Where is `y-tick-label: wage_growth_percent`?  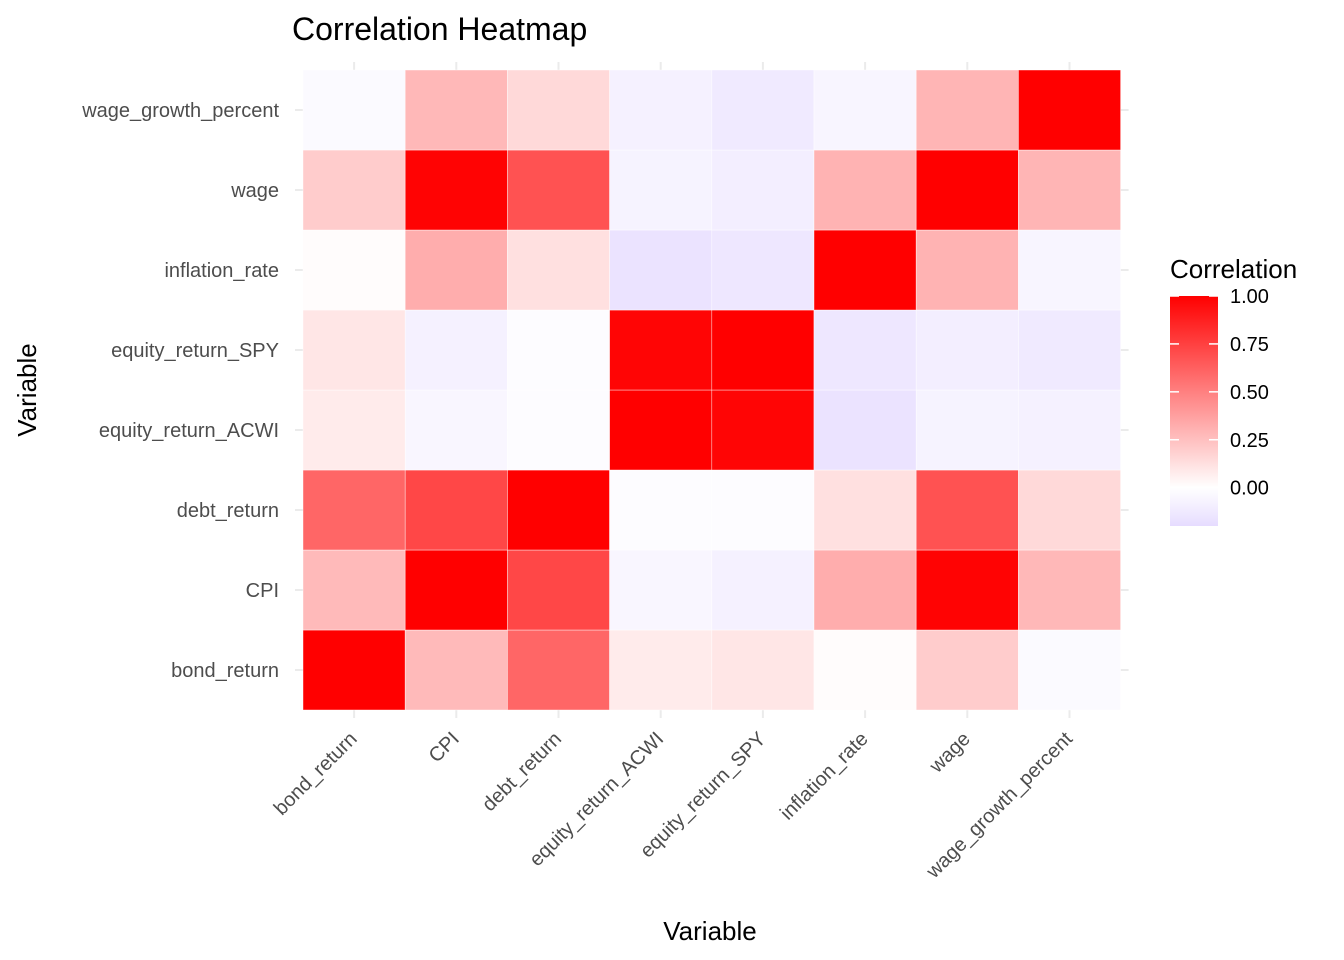
y-tick-label: wage_growth_percent is located at coordinates (180, 111).